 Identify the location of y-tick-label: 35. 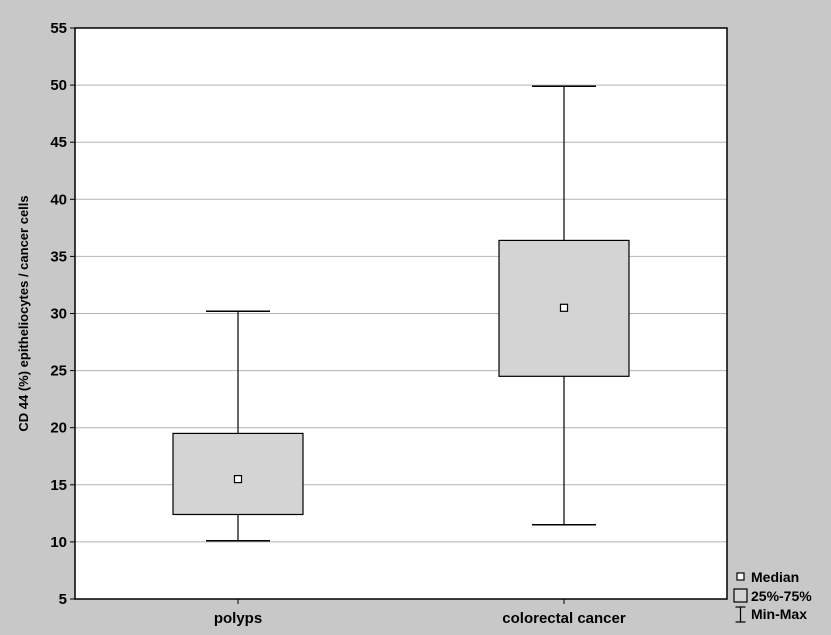
(58, 256).